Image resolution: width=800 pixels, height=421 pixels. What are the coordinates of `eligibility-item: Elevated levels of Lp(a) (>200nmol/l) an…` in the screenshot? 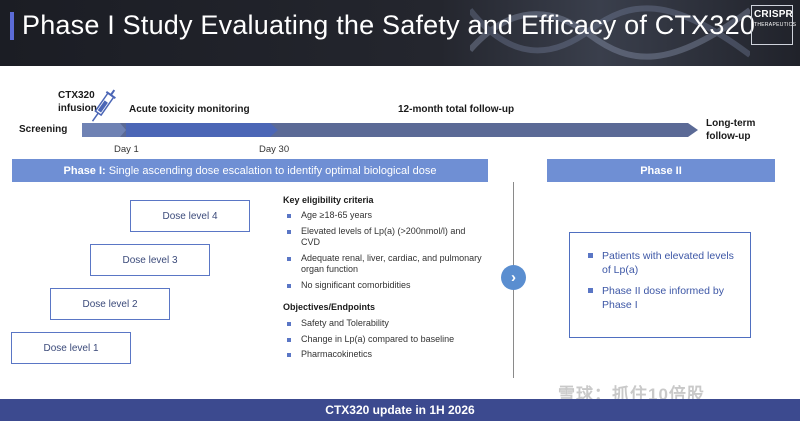 It's located at (383, 237).